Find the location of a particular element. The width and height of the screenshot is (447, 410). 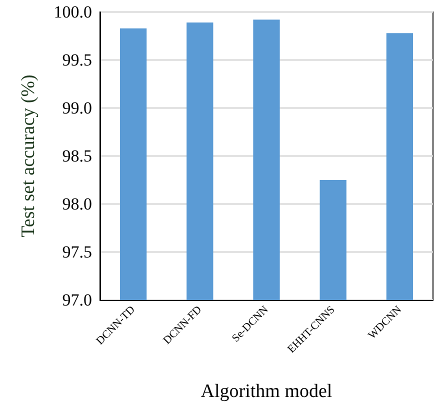

y-tick-label: 98.5 is located at coordinates (77, 156).